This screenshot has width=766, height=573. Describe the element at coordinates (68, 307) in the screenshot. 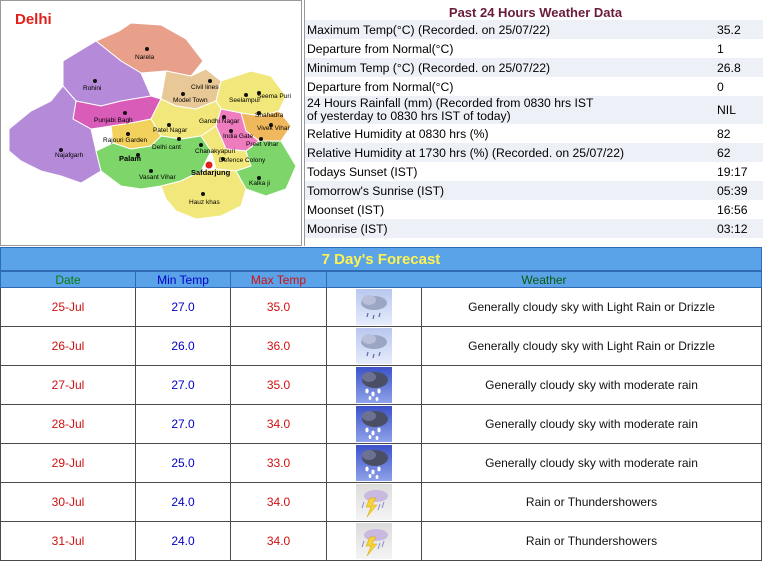

I see `forecast-date: 25-Jul` at that location.